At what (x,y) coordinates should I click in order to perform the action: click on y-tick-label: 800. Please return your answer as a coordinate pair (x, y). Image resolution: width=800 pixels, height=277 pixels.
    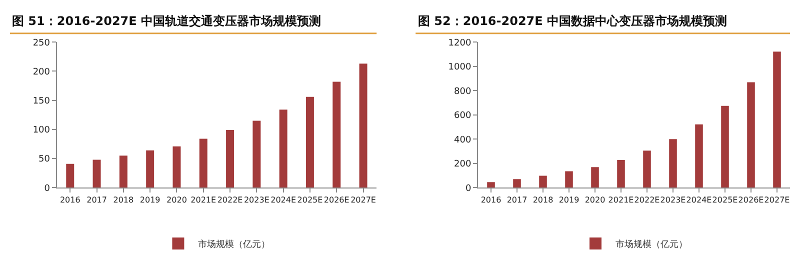
    Looking at the image, I should click on (463, 91).